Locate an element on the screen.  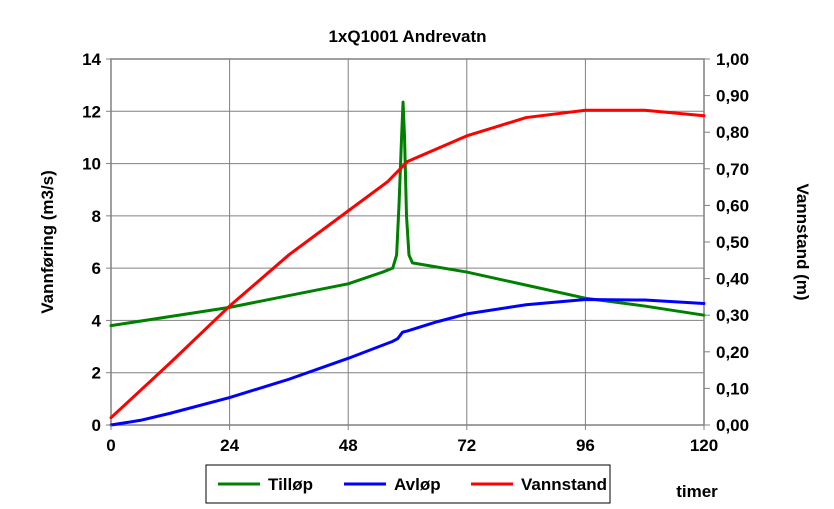
legend-box is located at coordinates (408, 484).